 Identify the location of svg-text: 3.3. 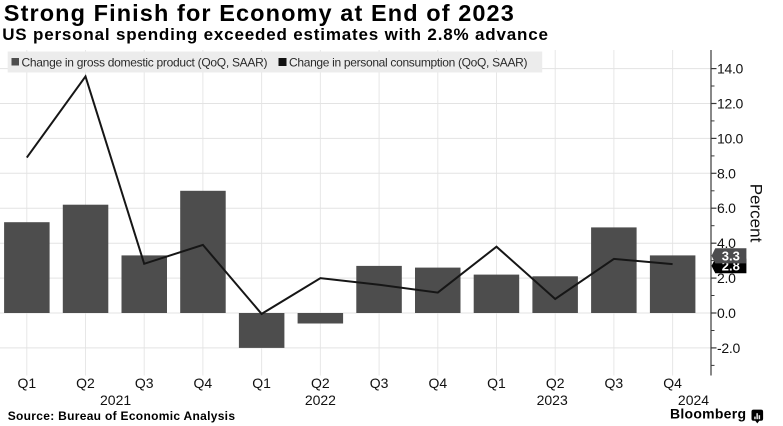
(731, 255).